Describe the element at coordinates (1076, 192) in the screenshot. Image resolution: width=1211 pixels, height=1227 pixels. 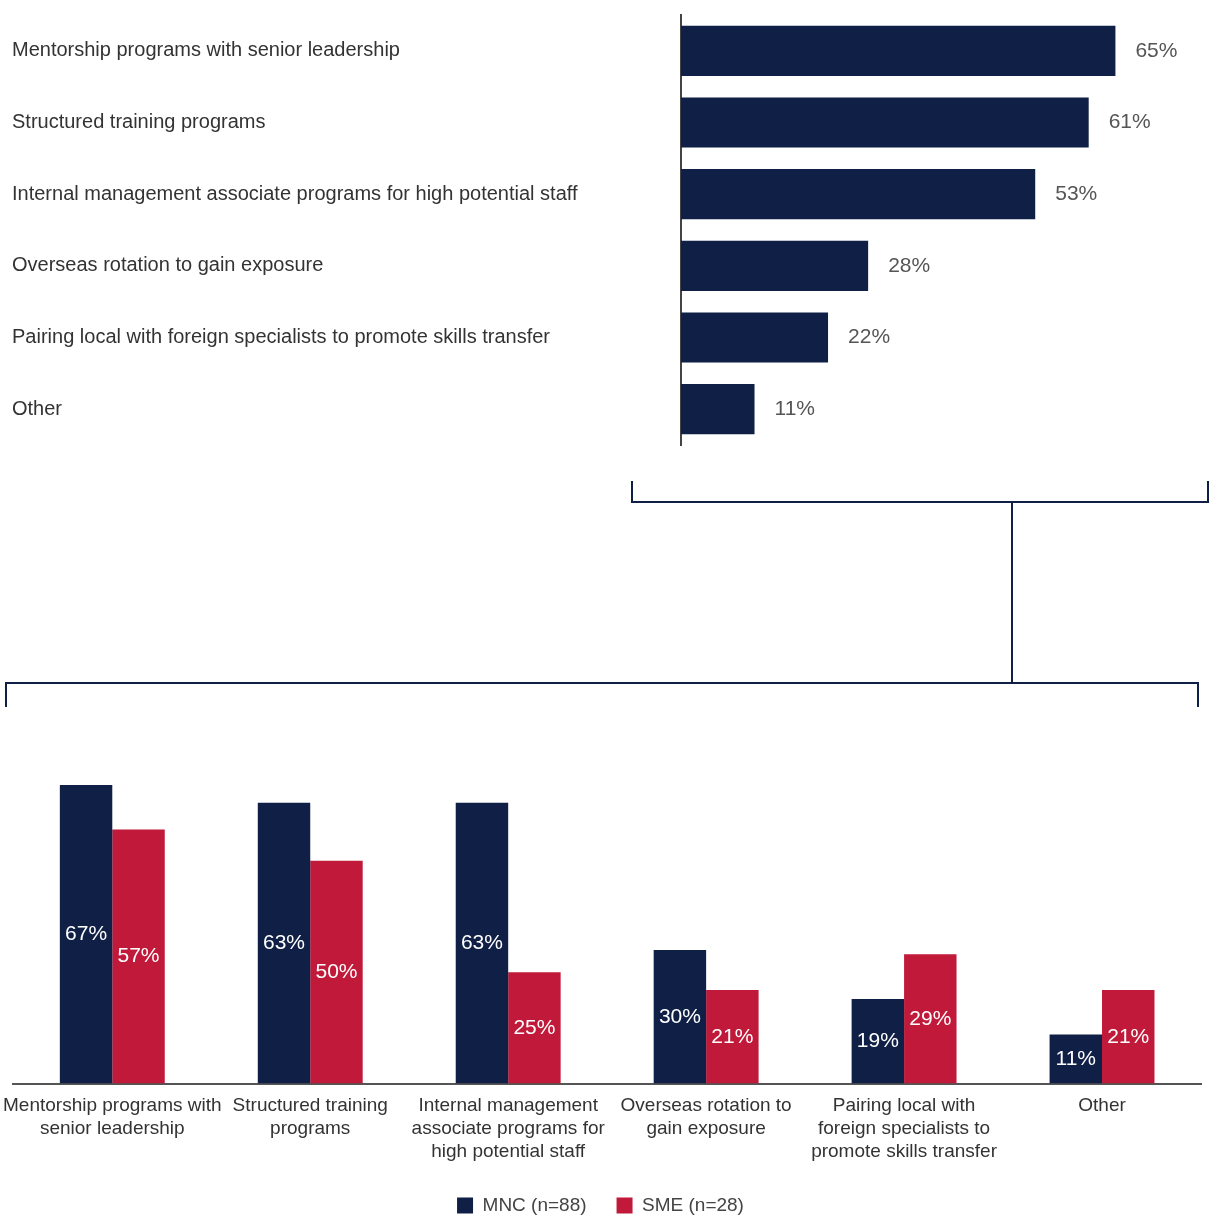
I see `data-label: 53%` at that location.